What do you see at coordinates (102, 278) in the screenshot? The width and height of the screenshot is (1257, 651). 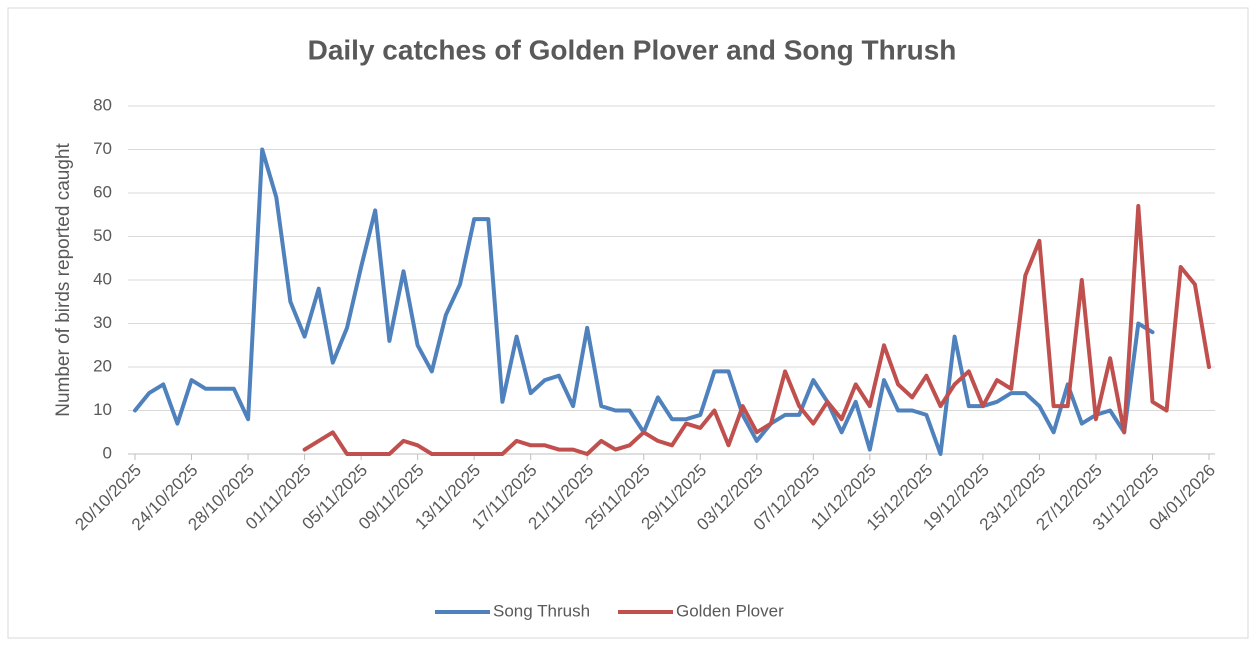 I see `y-tick-label: 40` at bounding box center [102, 278].